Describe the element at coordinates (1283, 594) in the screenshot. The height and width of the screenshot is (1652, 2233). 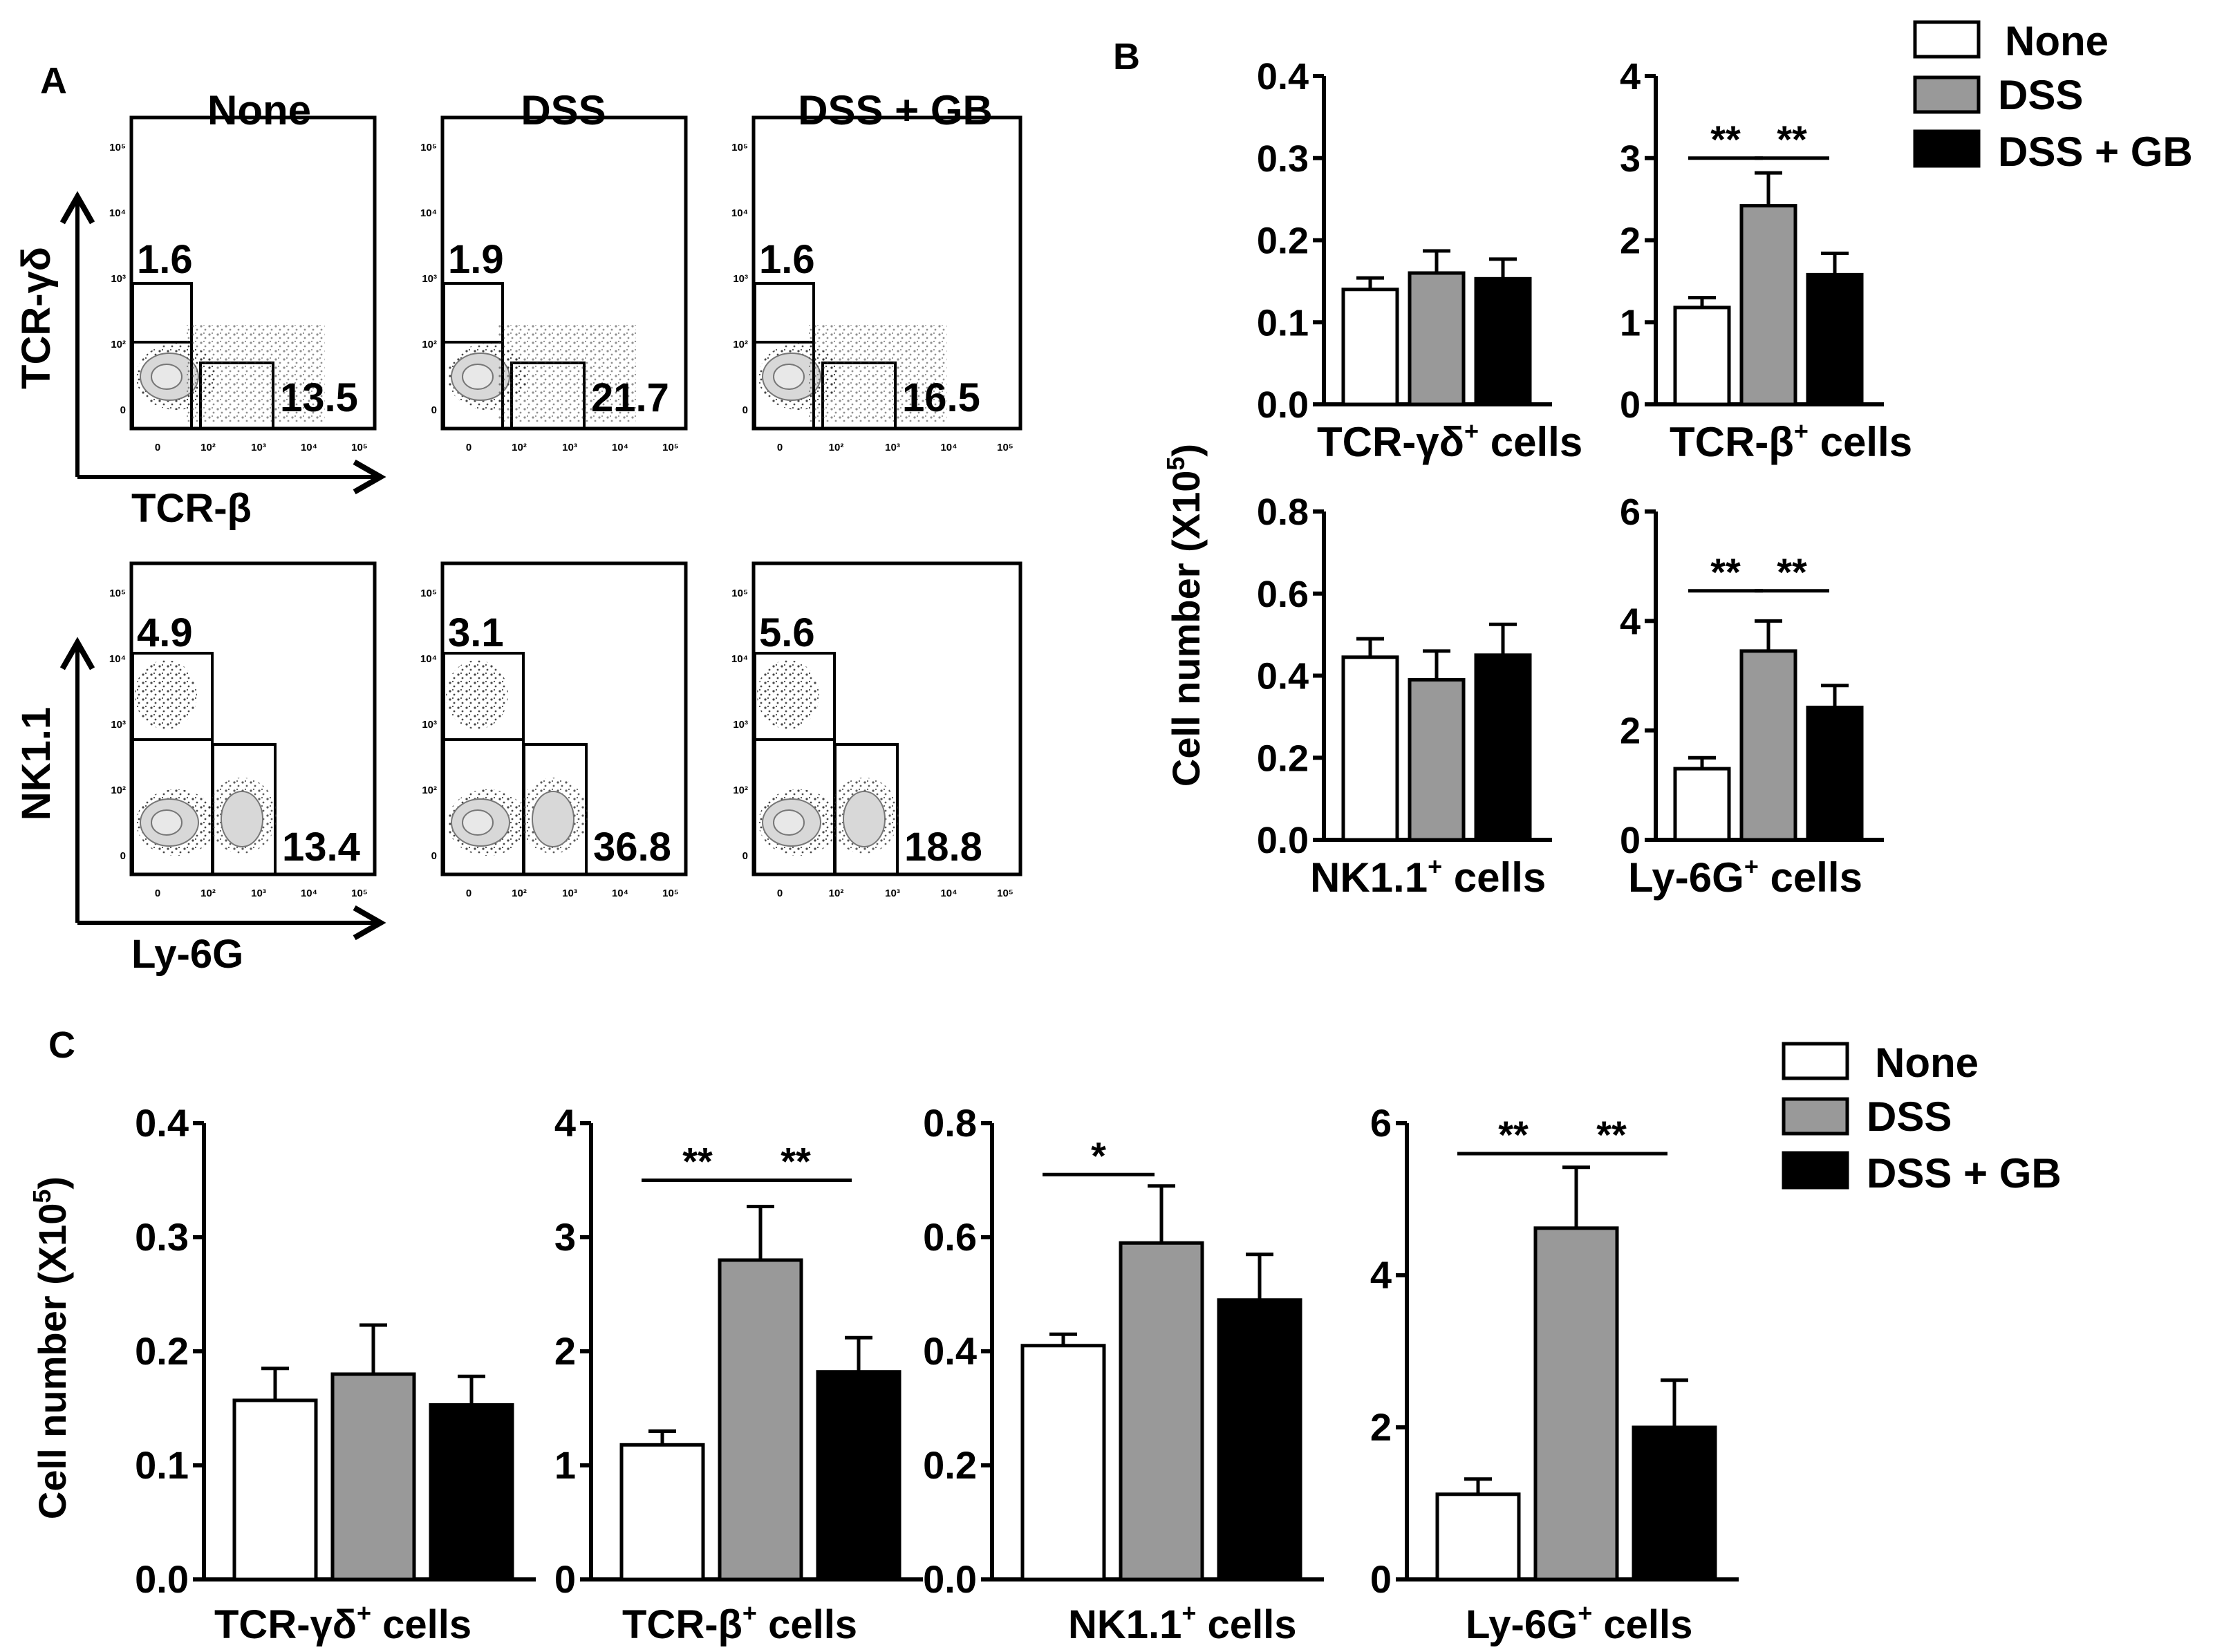
I see `y-tick-label: 0.6` at that location.